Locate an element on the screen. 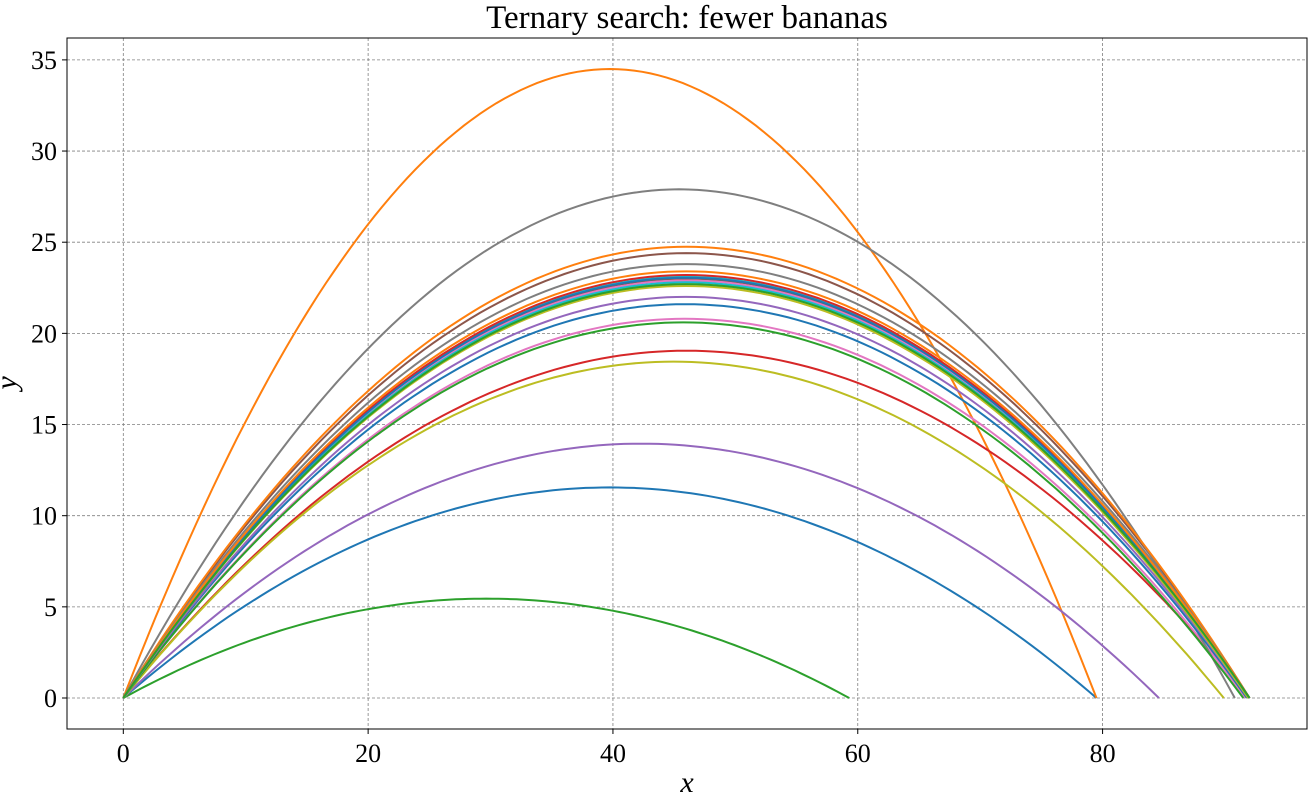 Image resolution: width=1309 pixels, height=798 pixels. x-tick-label: 0 is located at coordinates (123, 753).